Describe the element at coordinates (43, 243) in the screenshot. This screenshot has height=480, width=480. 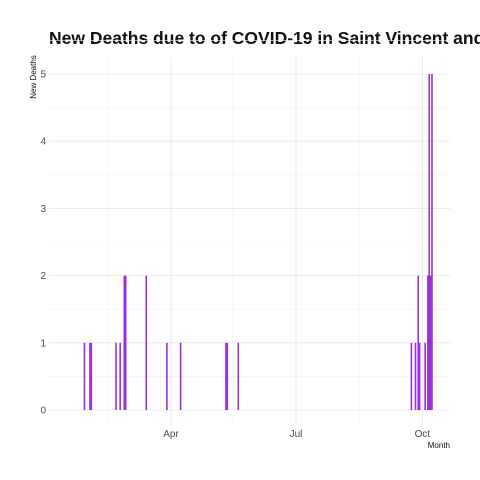
I see `y-tick-labels: 0 1 2 3 4 5` at that location.